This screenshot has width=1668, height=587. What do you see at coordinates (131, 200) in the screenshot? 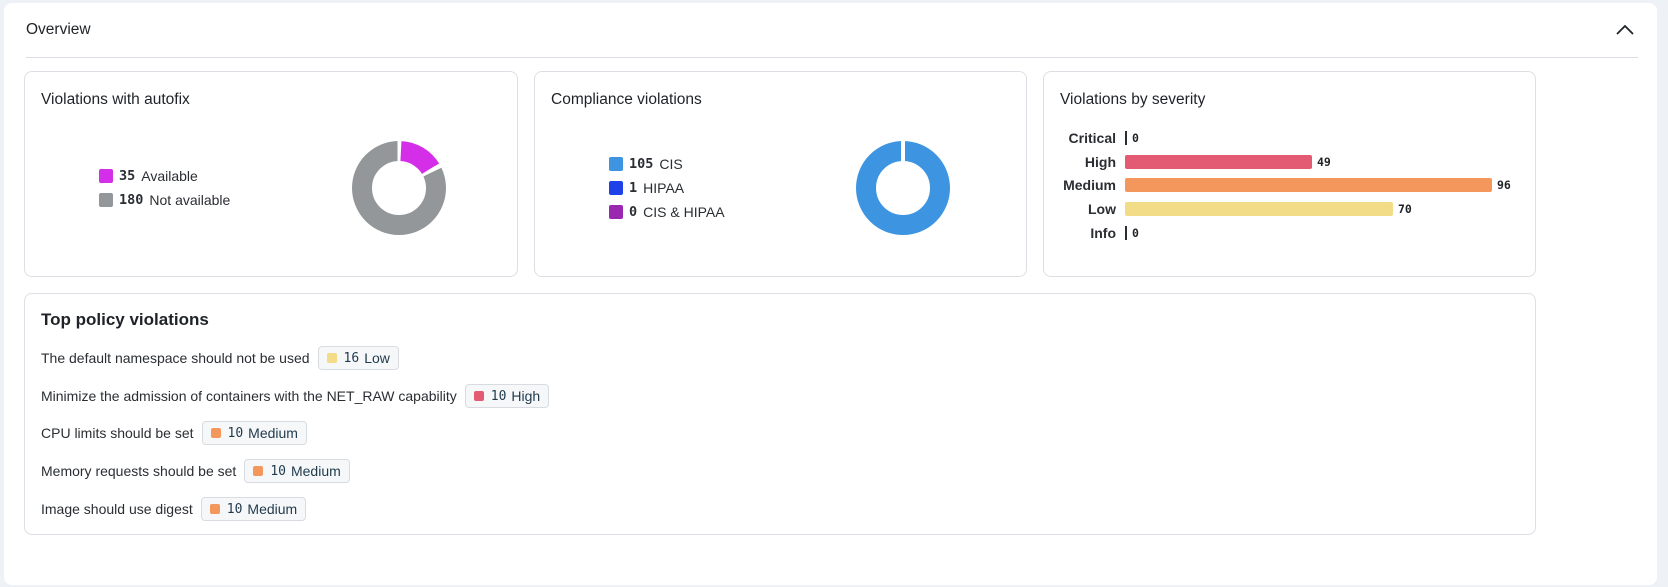
I see `legend-count: 180` at bounding box center [131, 200].